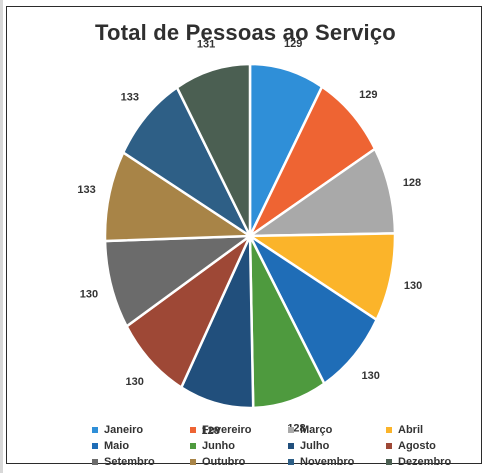  Describe the element at coordinates (417, 445) in the screenshot. I see `legend-label: Agosto` at that location.